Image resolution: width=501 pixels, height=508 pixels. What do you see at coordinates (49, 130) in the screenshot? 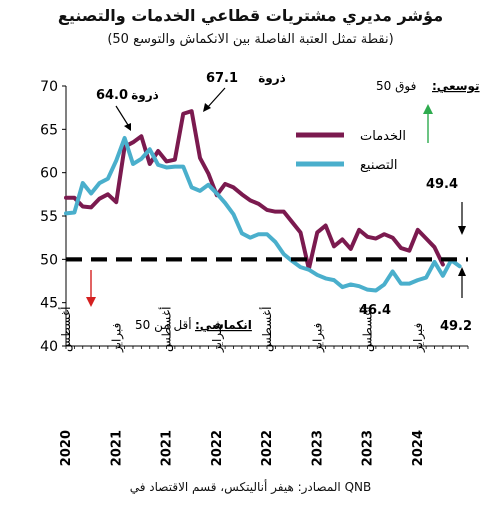
I see `y-tick-label: 65` at bounding box center [49, 130].